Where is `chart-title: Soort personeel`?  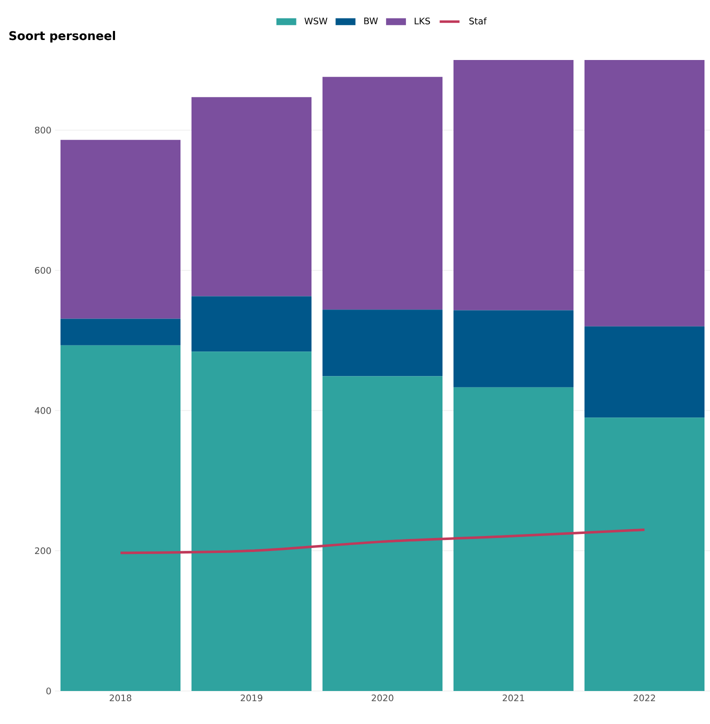 chart-title: Soort personeel is located at coordinates (62, 36).